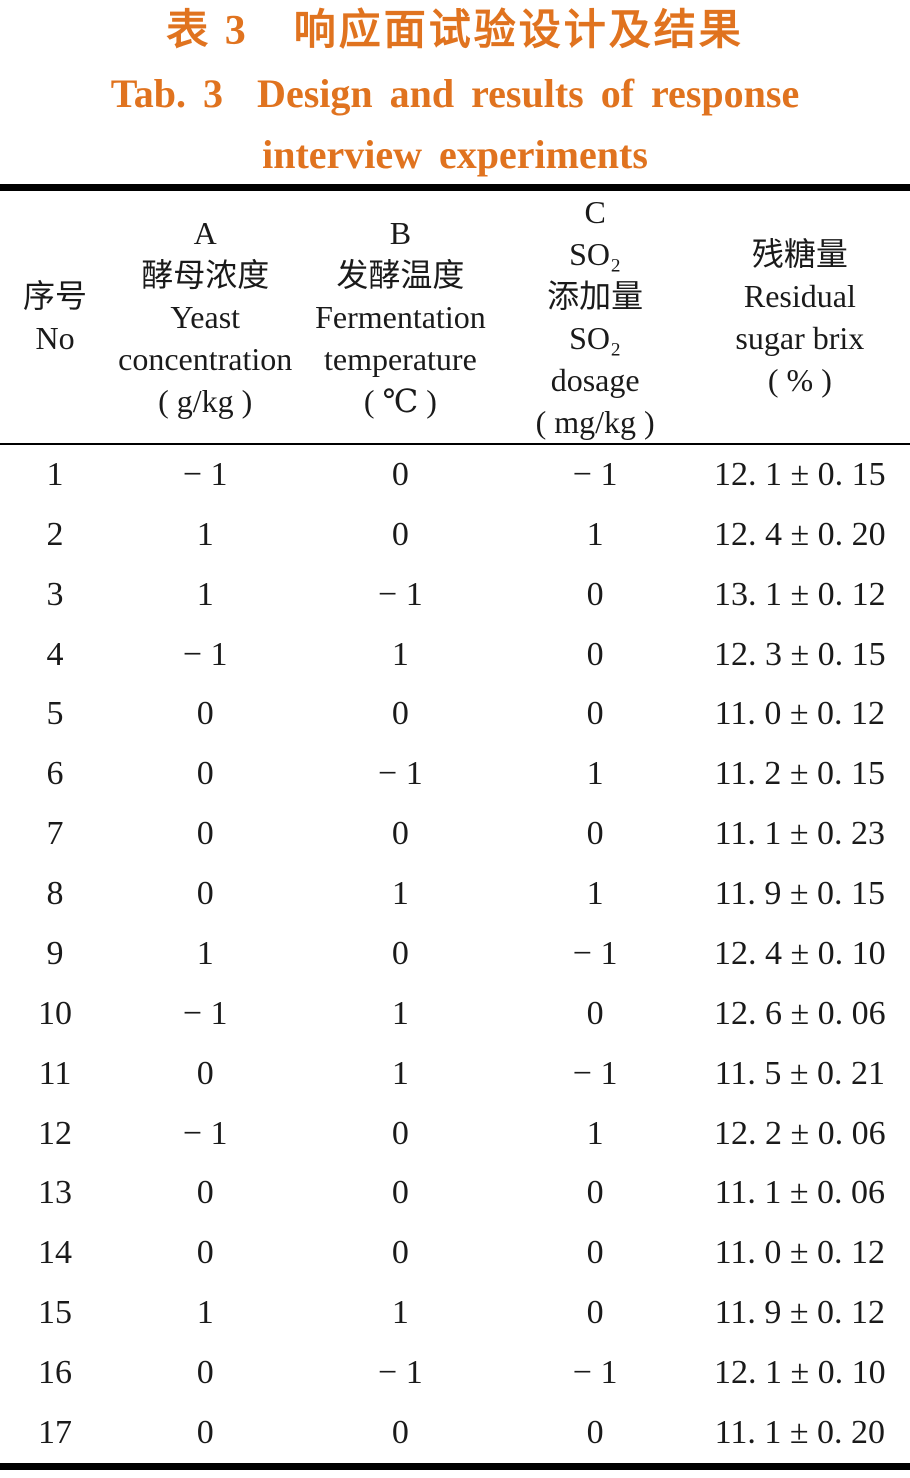  What do you see at coordinates (55, 1013) in the screenshot?
I see `table-cell: 10` at bounding box center [55, 1013].